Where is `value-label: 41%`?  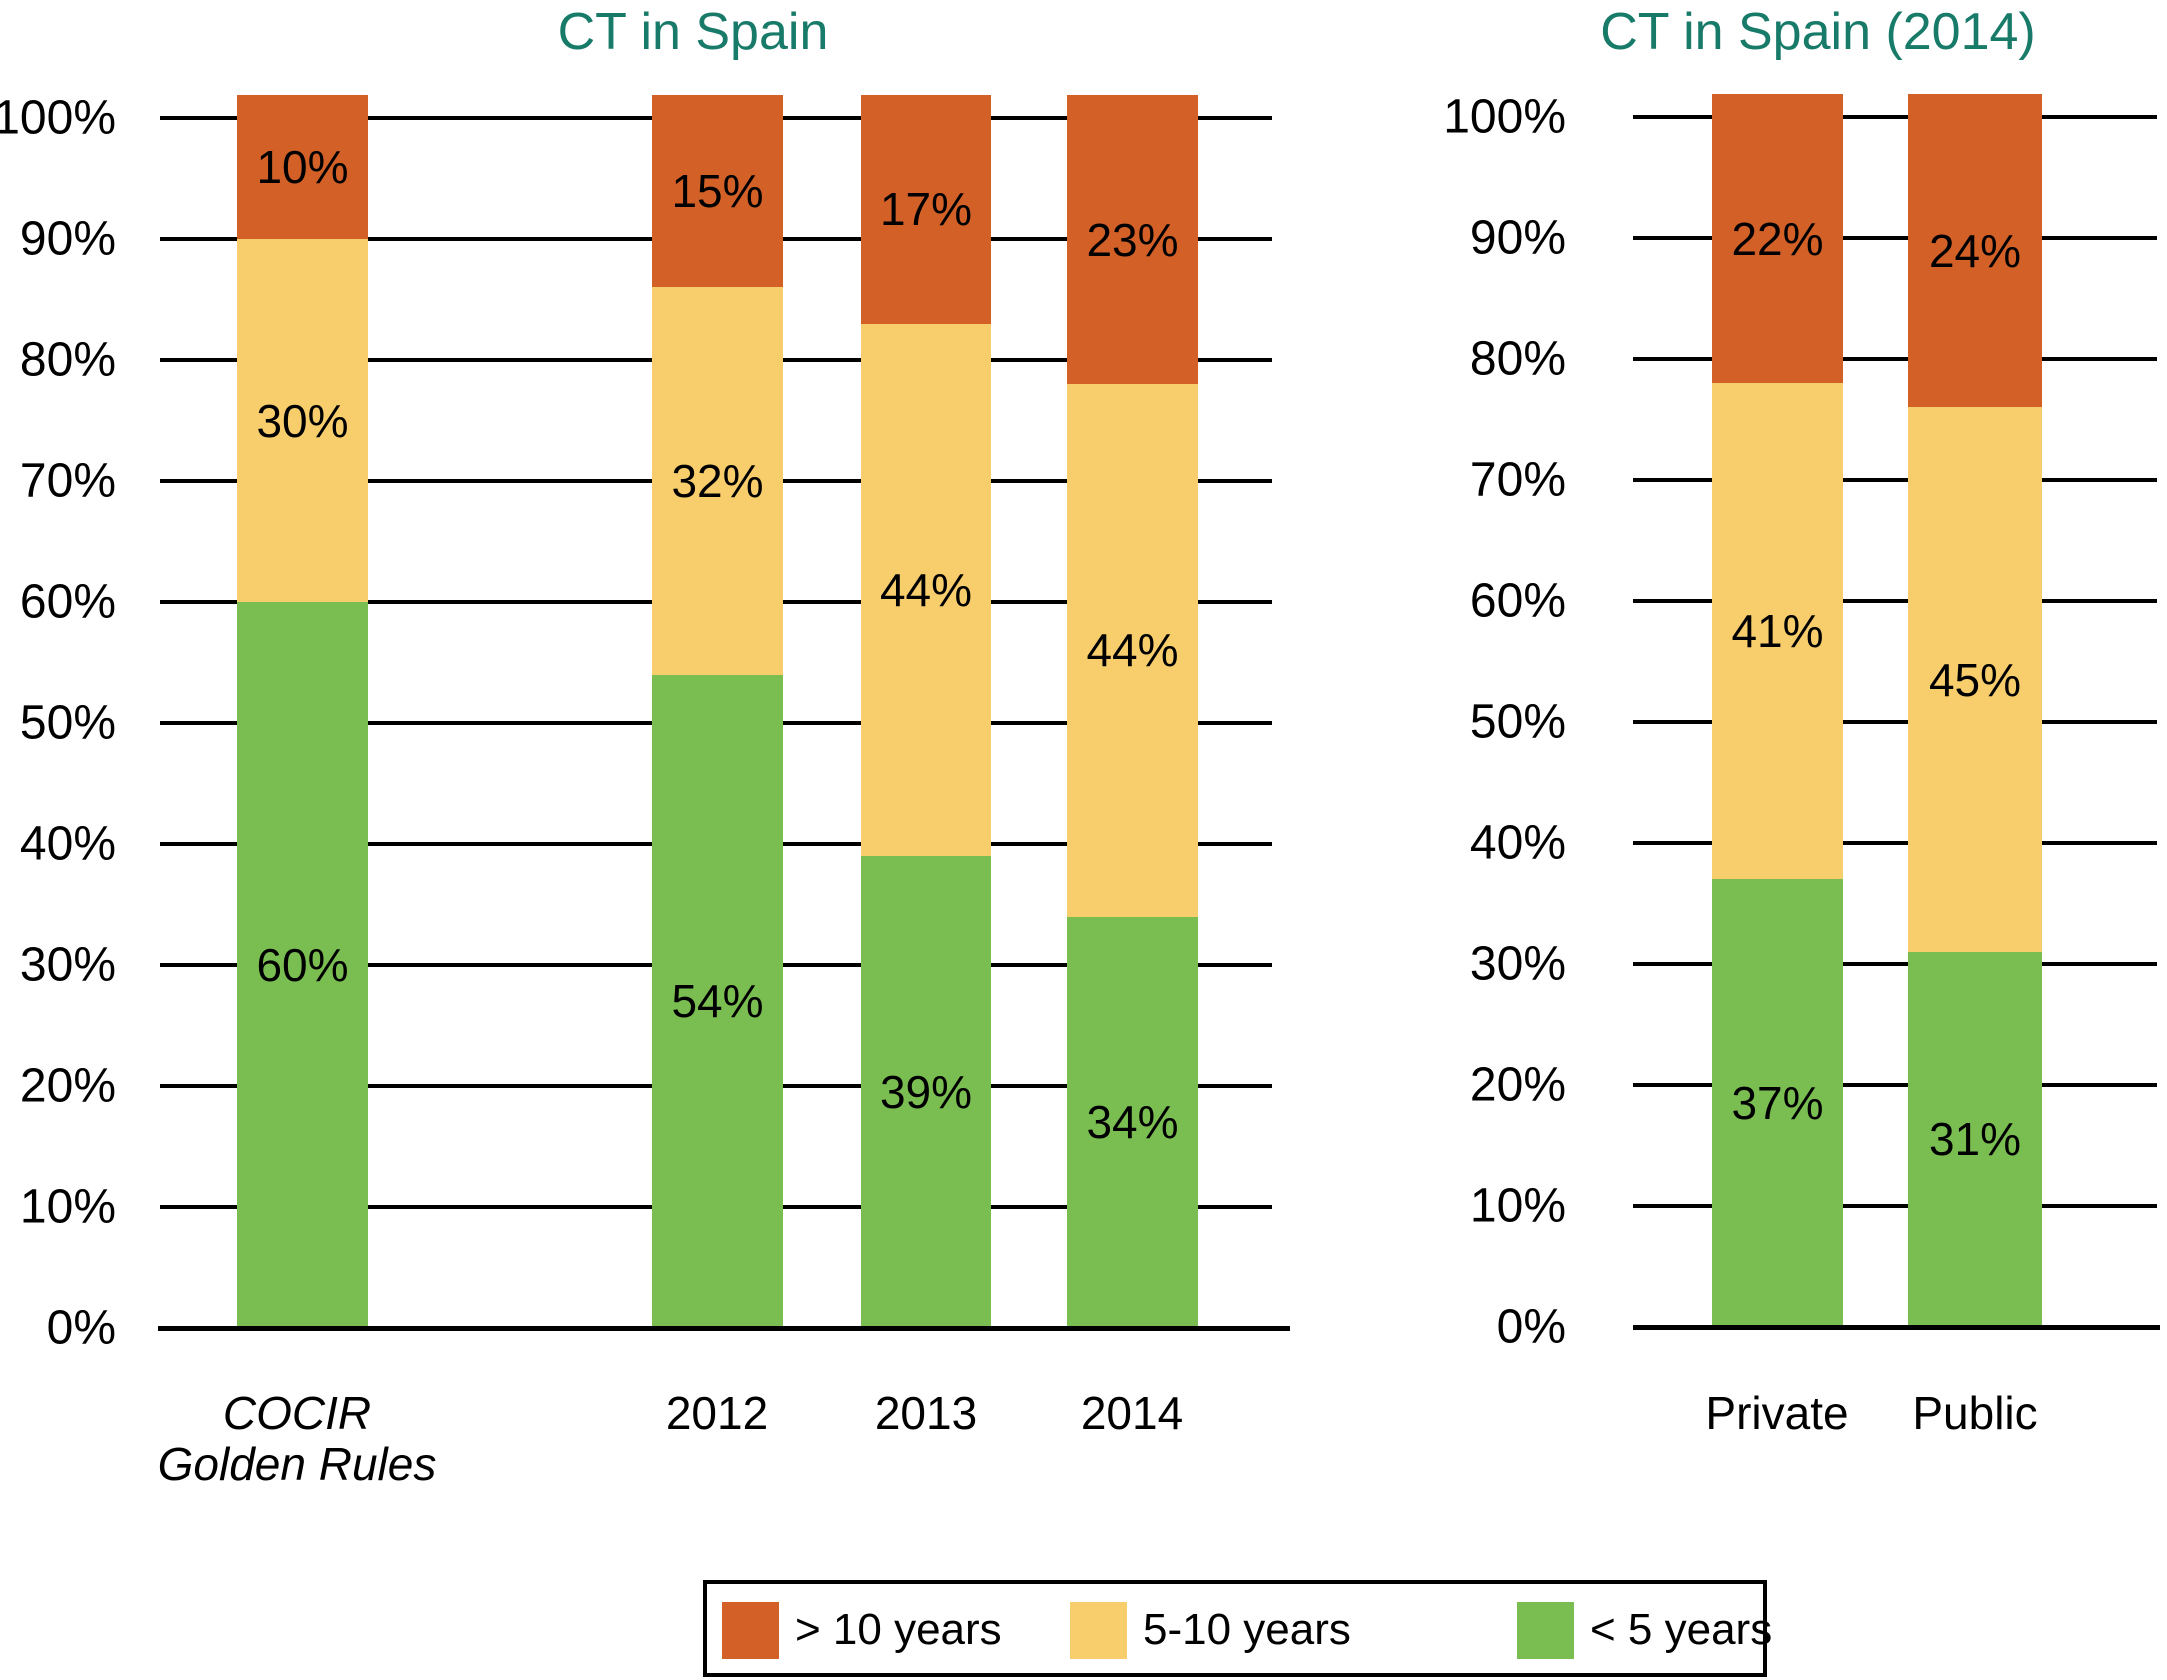 value-label: 41% is located at coordinates (1777, 631).